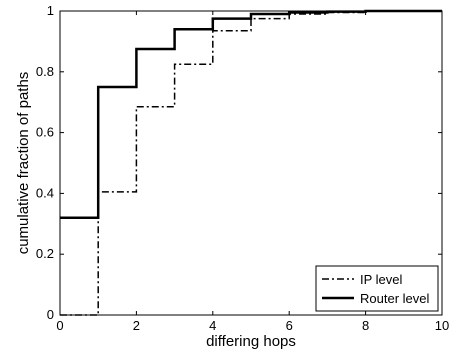  I want to click on y-tick-label: 1, so click(50, 10).